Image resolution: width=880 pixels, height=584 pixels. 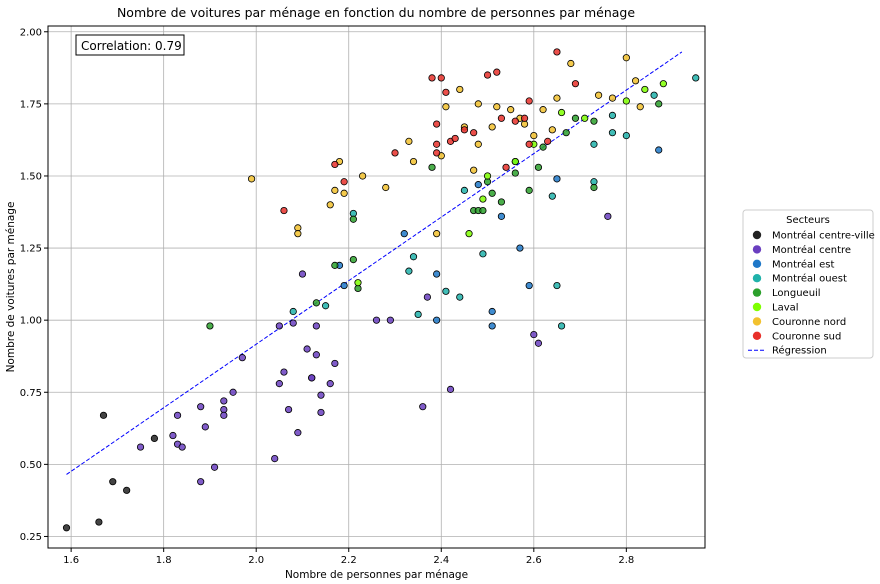 I want to click on correlation-annotation-box, so click(x=130, y=45).